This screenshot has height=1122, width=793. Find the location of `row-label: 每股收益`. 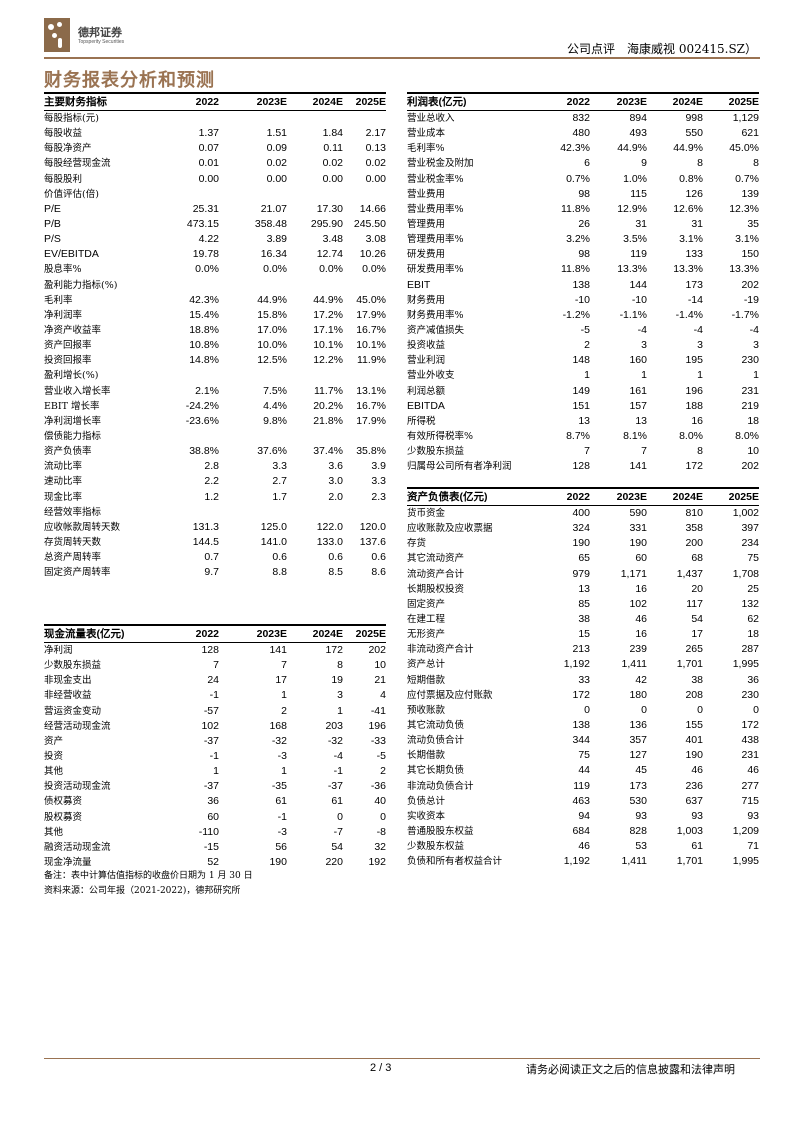

row-label: 每股收益 is located at coordinates (63, 134).